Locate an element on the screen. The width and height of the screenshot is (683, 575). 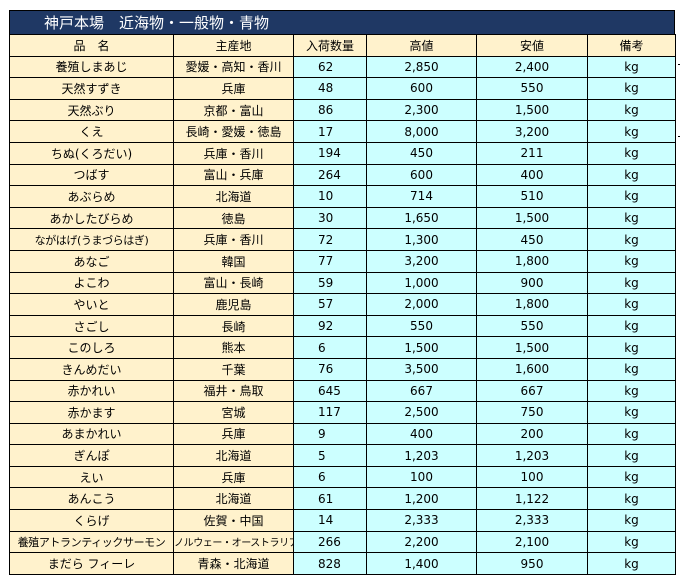
table-row: あかしたびらめ 徳島 30 1,650 1,500 kg is located at coordinates (342, 218).